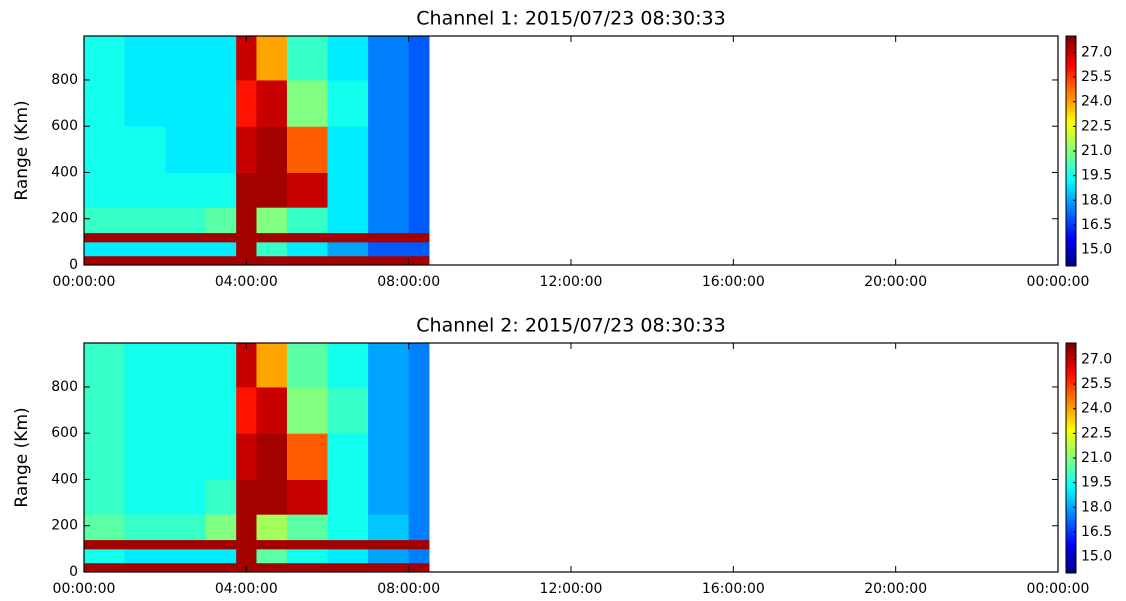 This screenshot has width=1126, height=601. I want to click on x-tick-label: 16:00:00, so click(733, 282).